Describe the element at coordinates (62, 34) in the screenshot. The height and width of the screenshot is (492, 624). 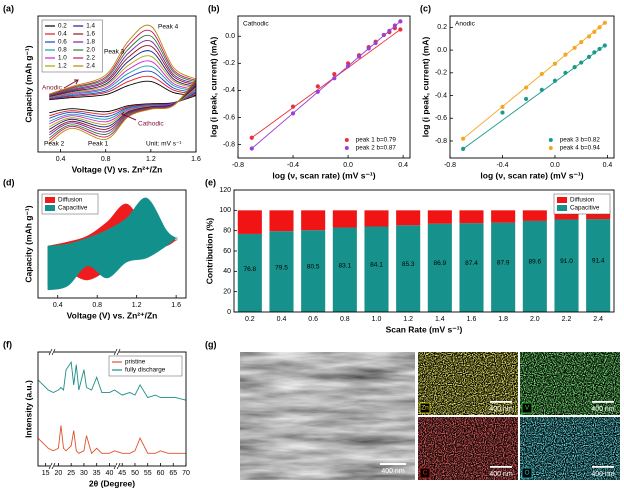
I see `legend-label: 0.4` at that location.